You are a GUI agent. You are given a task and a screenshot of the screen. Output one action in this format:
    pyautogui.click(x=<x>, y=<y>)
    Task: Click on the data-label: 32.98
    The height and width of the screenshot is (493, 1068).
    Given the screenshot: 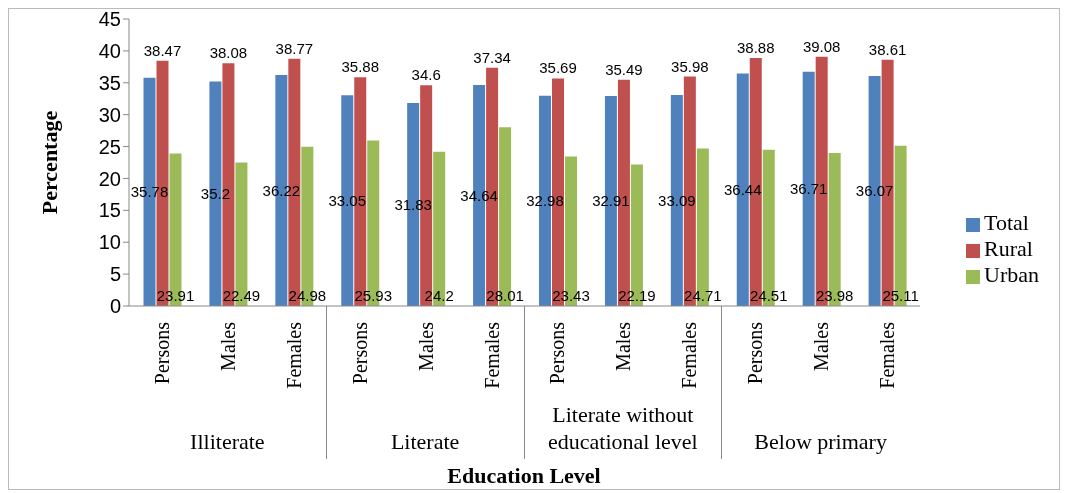 What is the action you would take?
    pyautogui.click(x=545, y=201)
    